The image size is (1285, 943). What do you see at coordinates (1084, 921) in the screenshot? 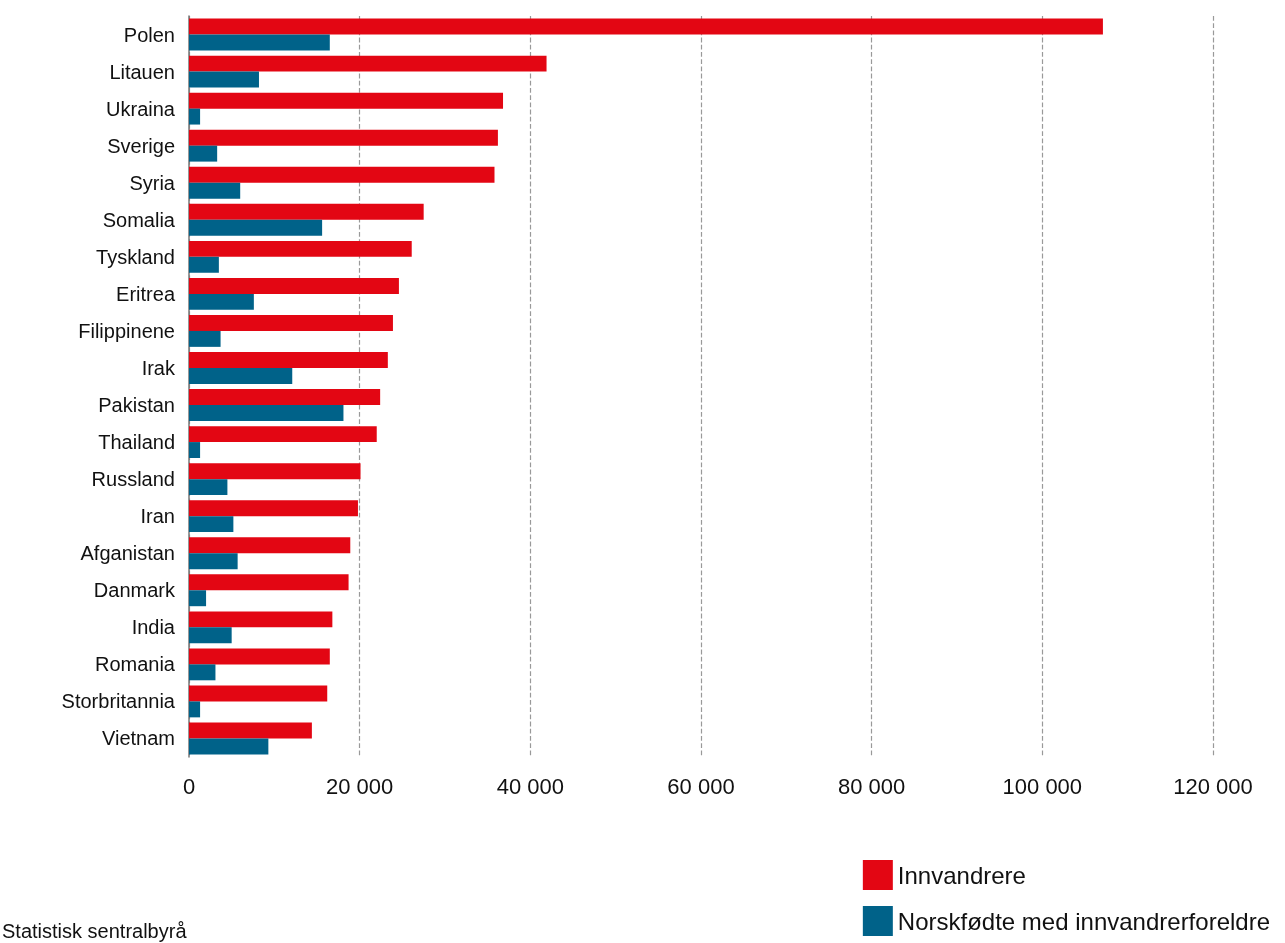
I see `legend-label: Norskfødte med innvandrerforeldre` at bounding box center [1084, 921].